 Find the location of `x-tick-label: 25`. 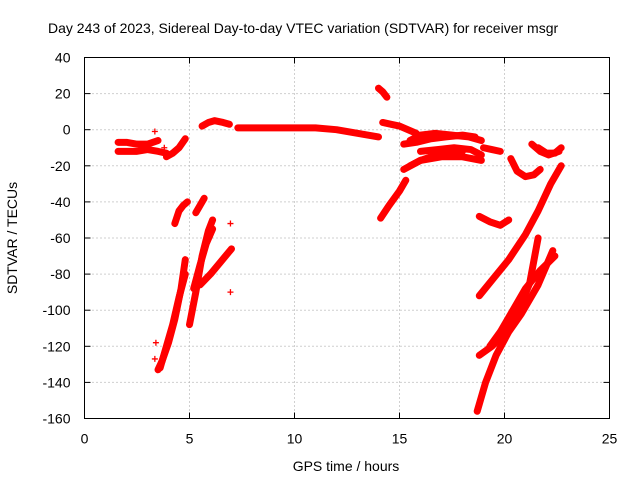

x-tick-label: 25 is located at coordinates (610, 439).